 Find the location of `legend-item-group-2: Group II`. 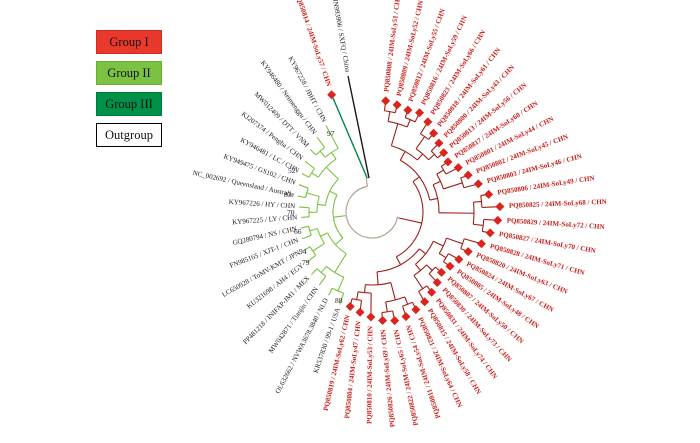

legend-item-group-2: Group II is located at coordinates (129, 73).